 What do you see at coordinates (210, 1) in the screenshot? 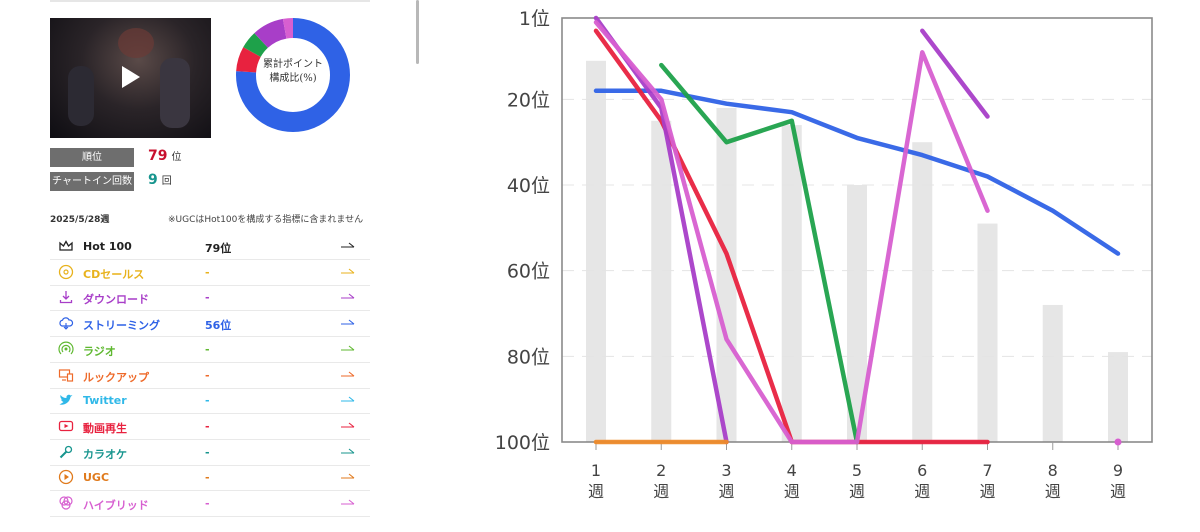
I see `top-divider` at bounding box center [210, 1].